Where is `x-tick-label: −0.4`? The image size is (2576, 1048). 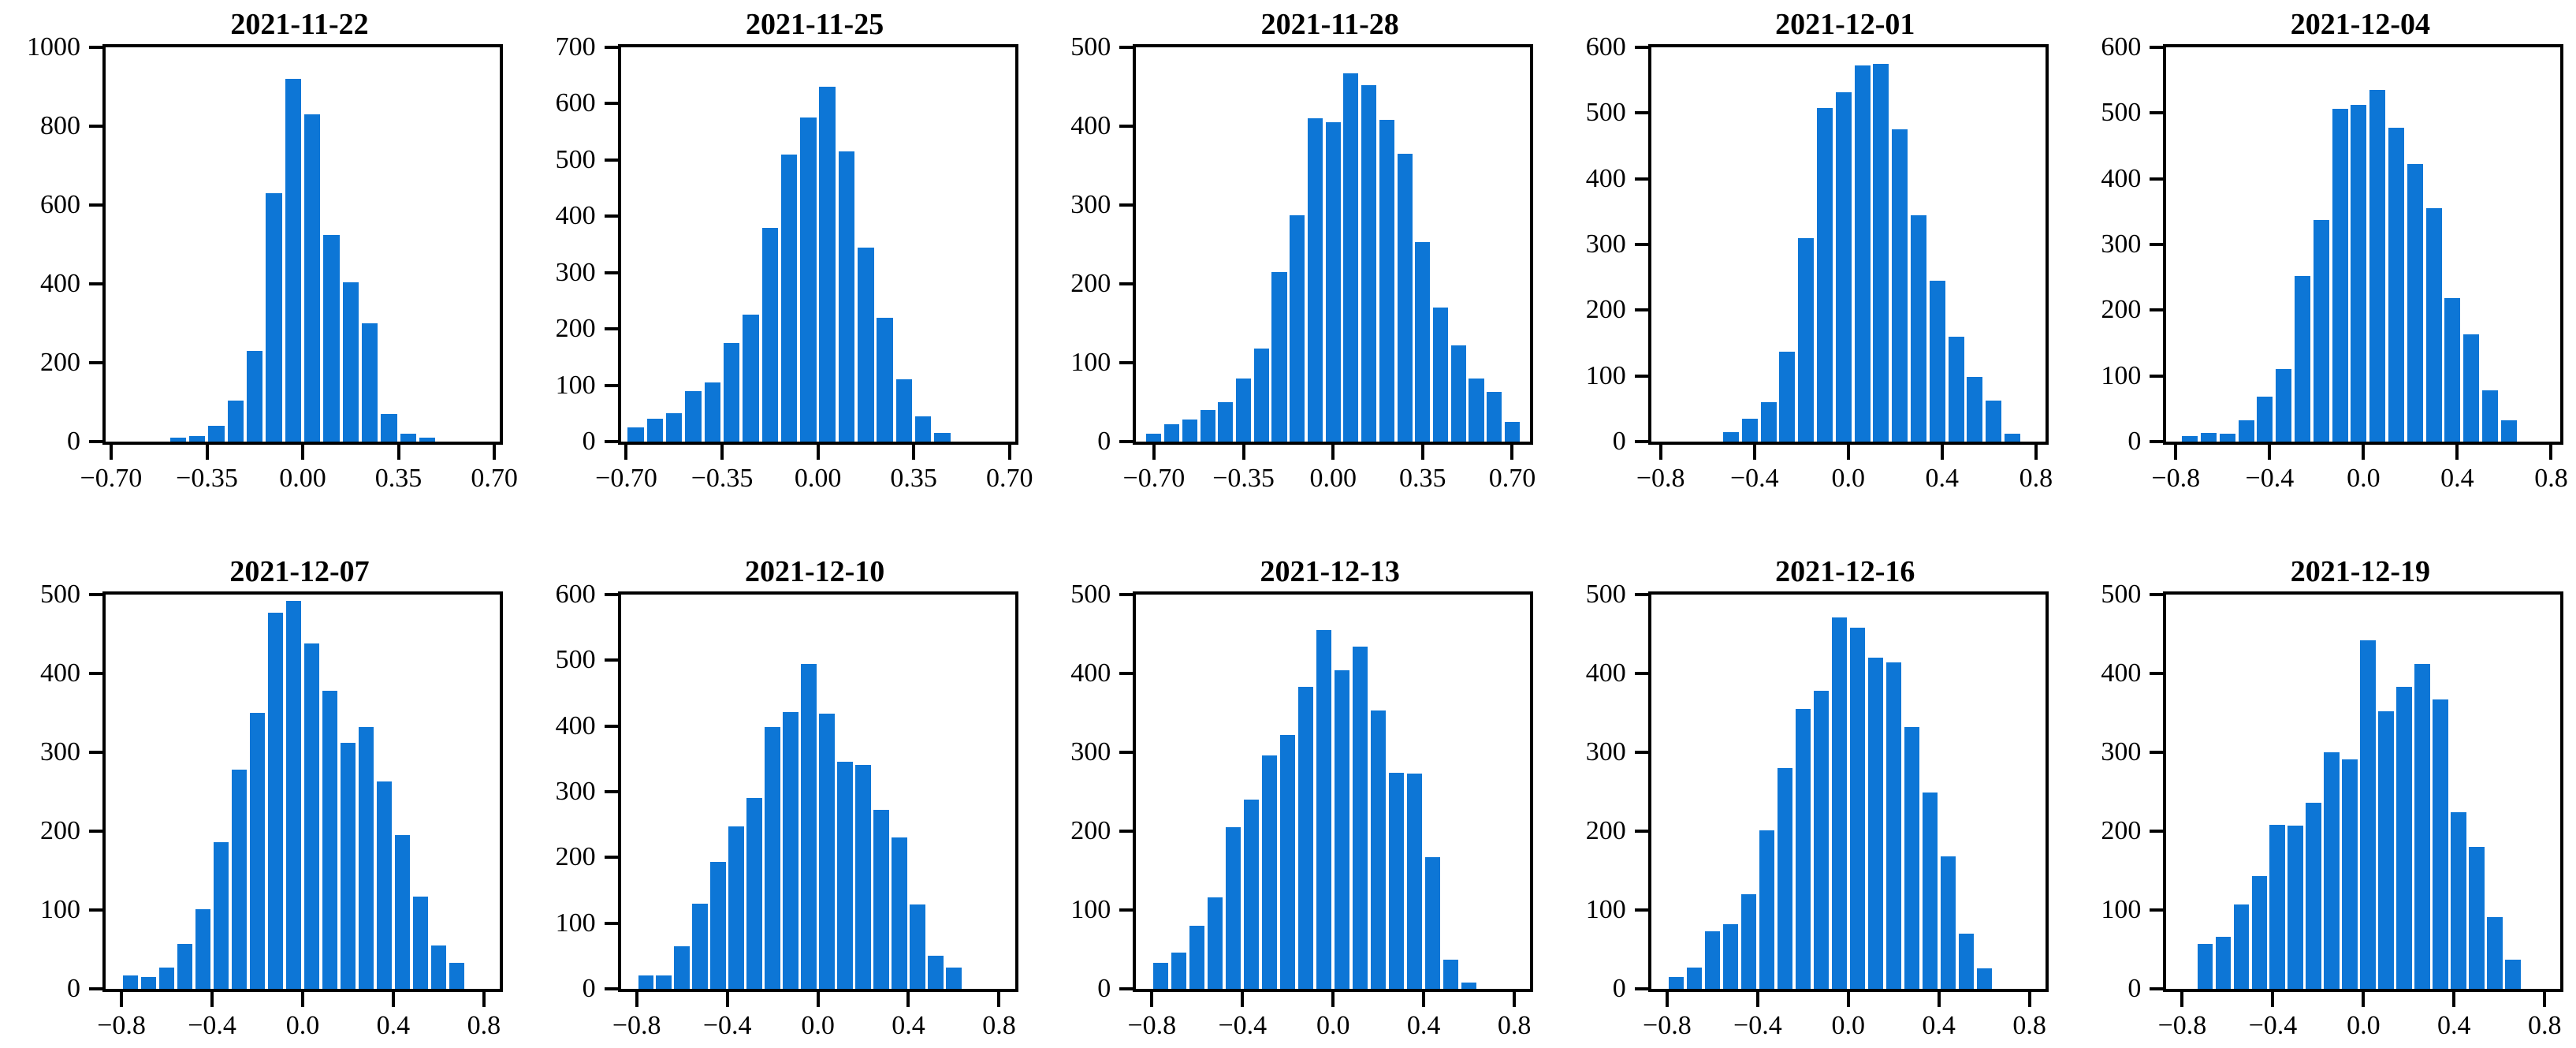 x-tick-label: −0.4 is located at coordinates (2273, 1025).